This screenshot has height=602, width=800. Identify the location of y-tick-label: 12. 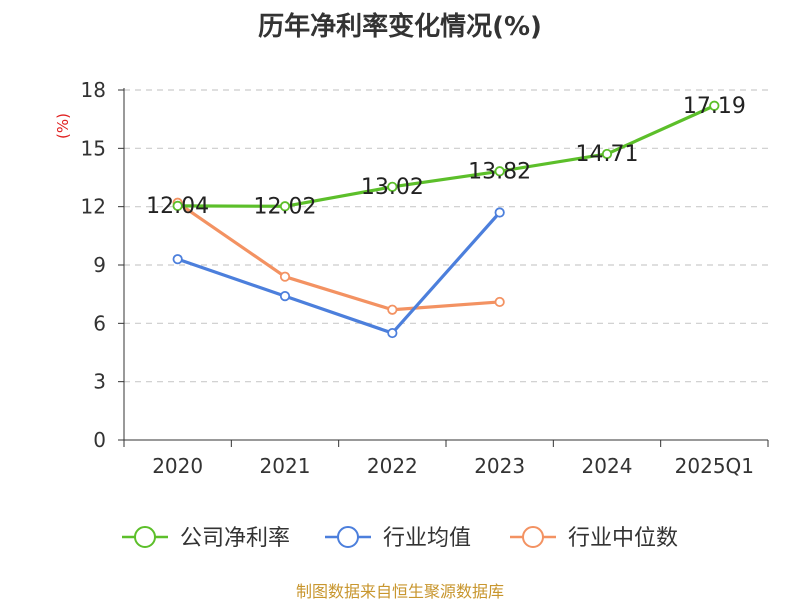
(93, 207).